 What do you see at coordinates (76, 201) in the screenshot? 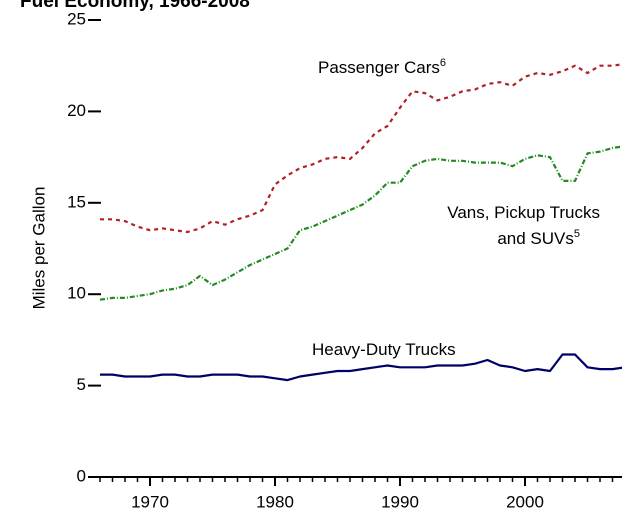
I see `y-tick-label: 15` at bounding box center [76, 201].